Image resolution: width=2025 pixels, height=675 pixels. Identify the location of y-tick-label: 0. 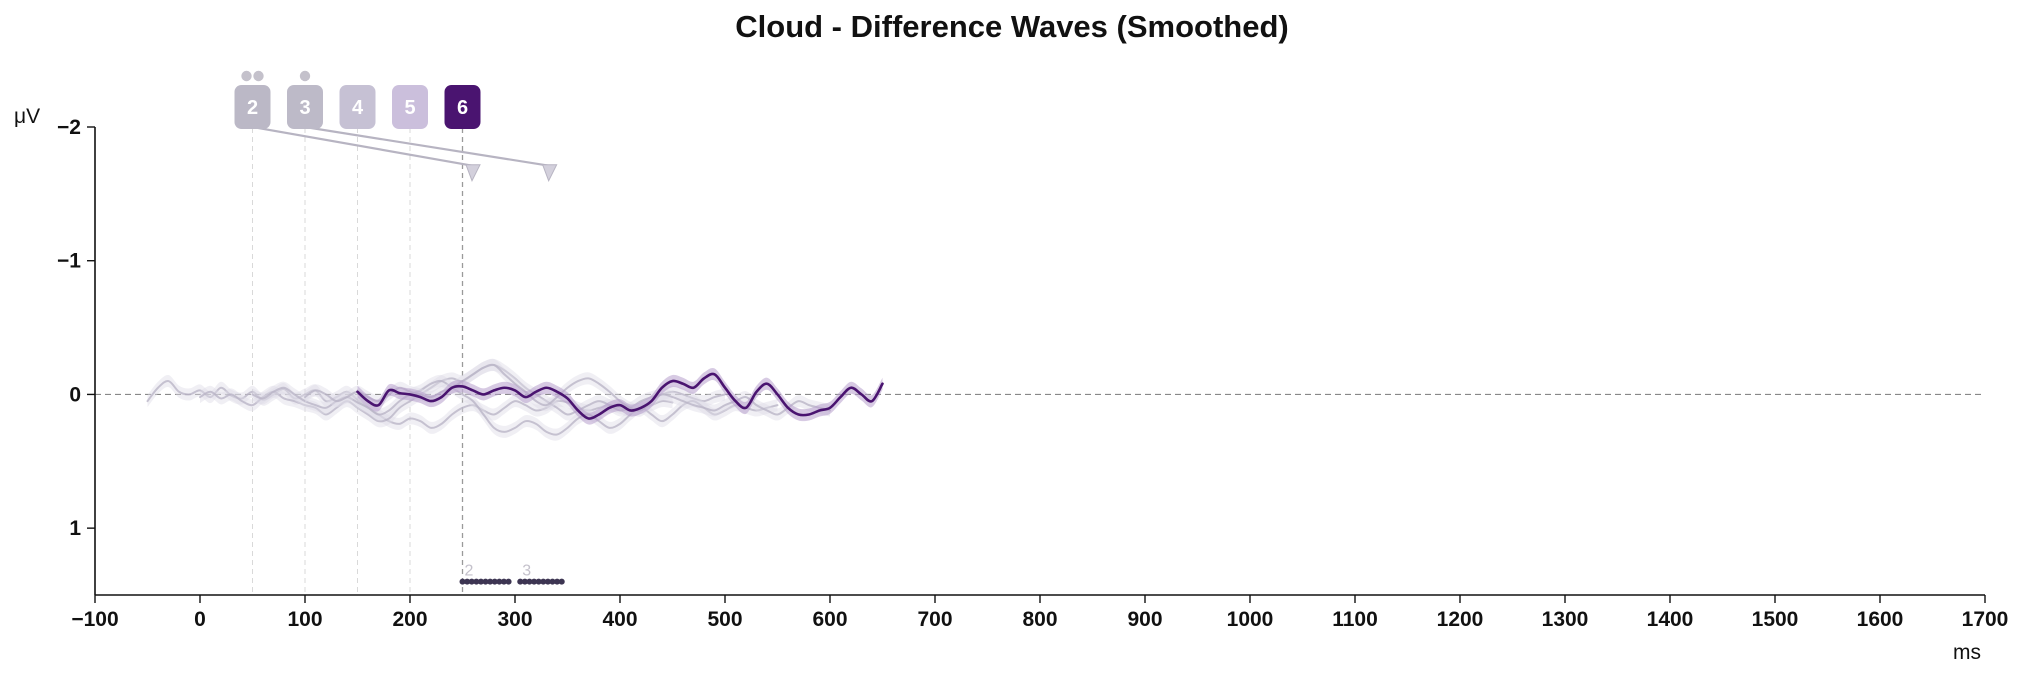
(75, 394).